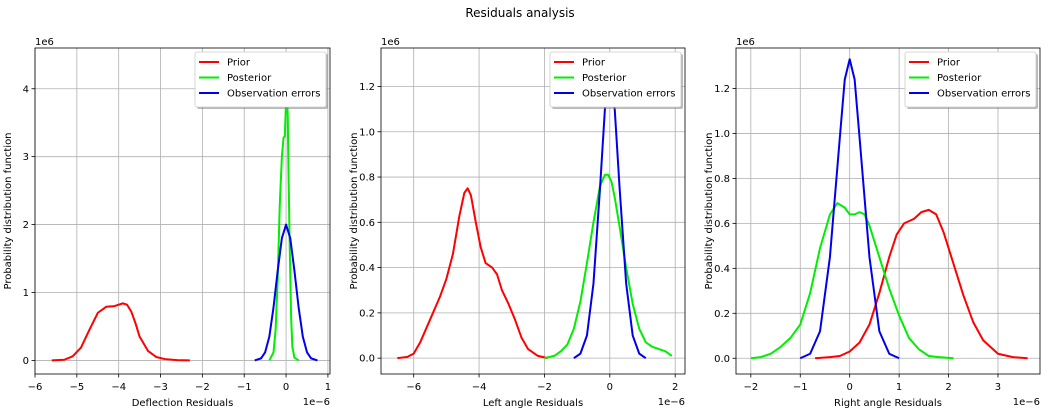  Describe the element at coordinates (76, 387) in the screenshot. I see `x-tick-label: −5` at that location.